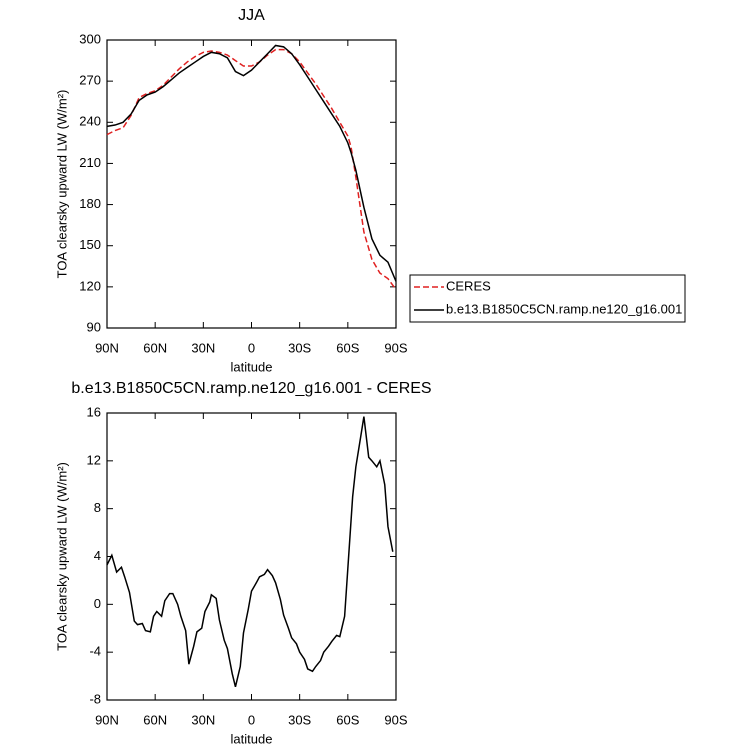 The image size is (733, 752). I want to click on y-tick-label: 12, so click(94, 459).